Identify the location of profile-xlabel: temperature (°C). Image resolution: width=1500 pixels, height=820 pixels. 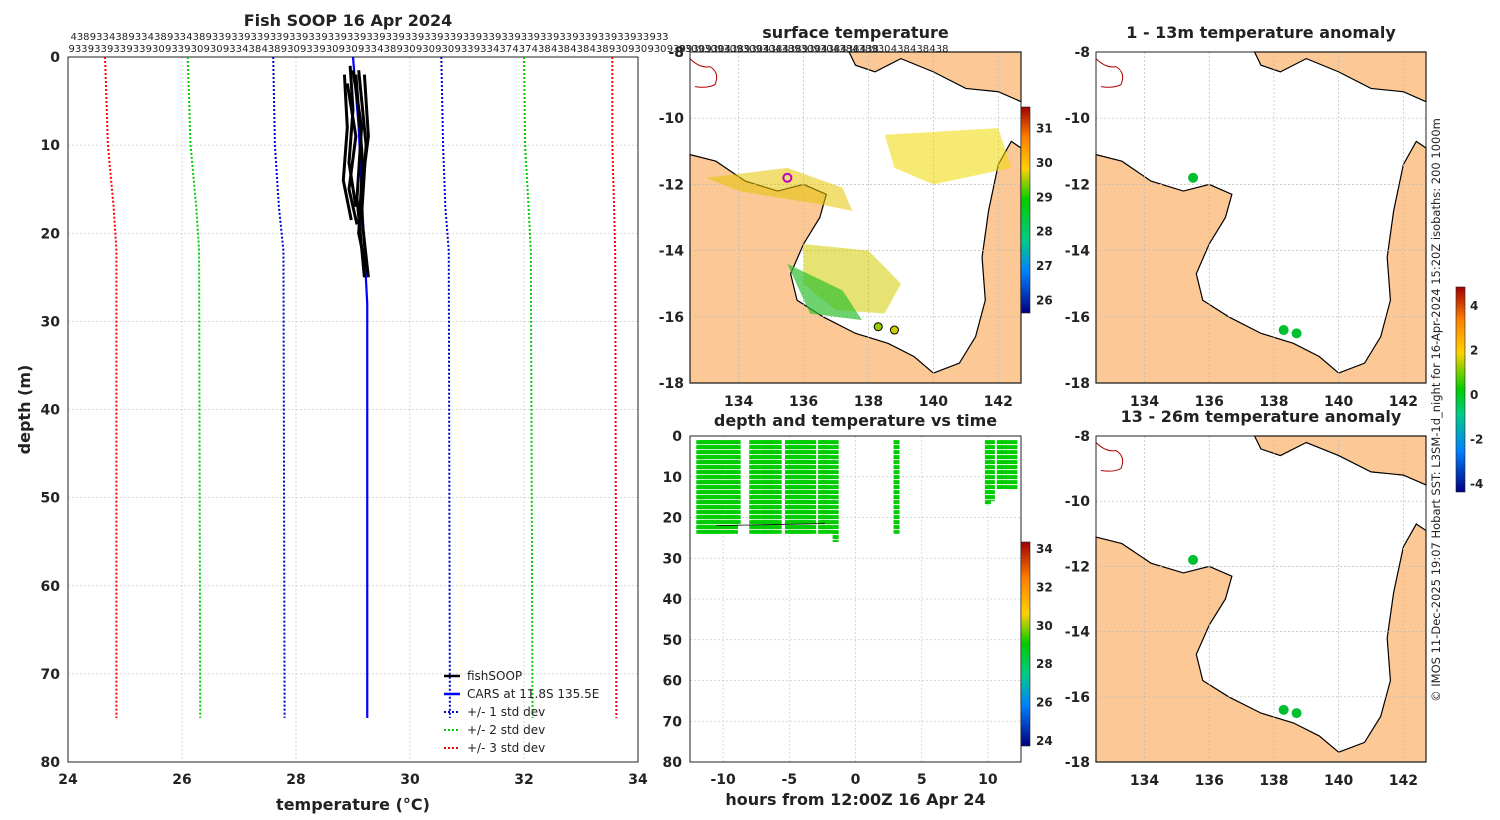
(353, 804).